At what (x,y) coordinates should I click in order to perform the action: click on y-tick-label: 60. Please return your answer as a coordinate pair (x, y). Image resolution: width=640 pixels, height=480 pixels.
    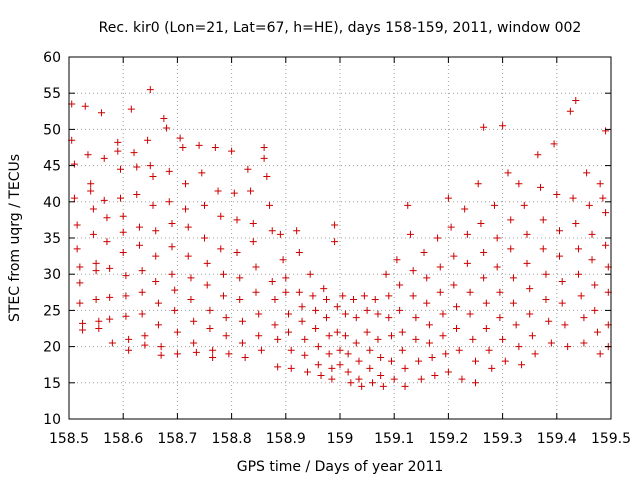
    Looking at the image, I should click on (52, 58).